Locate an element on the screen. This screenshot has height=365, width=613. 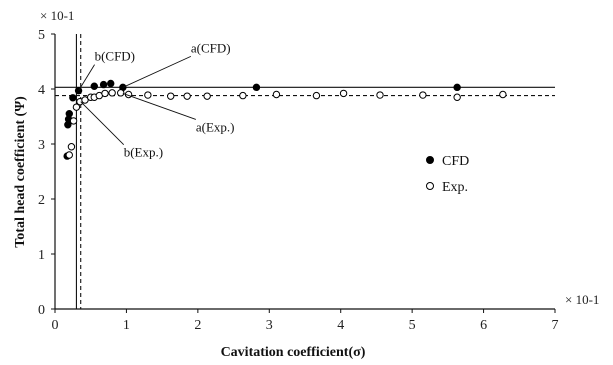
x-tick-label: 3 is located at coordinates (269, 325).